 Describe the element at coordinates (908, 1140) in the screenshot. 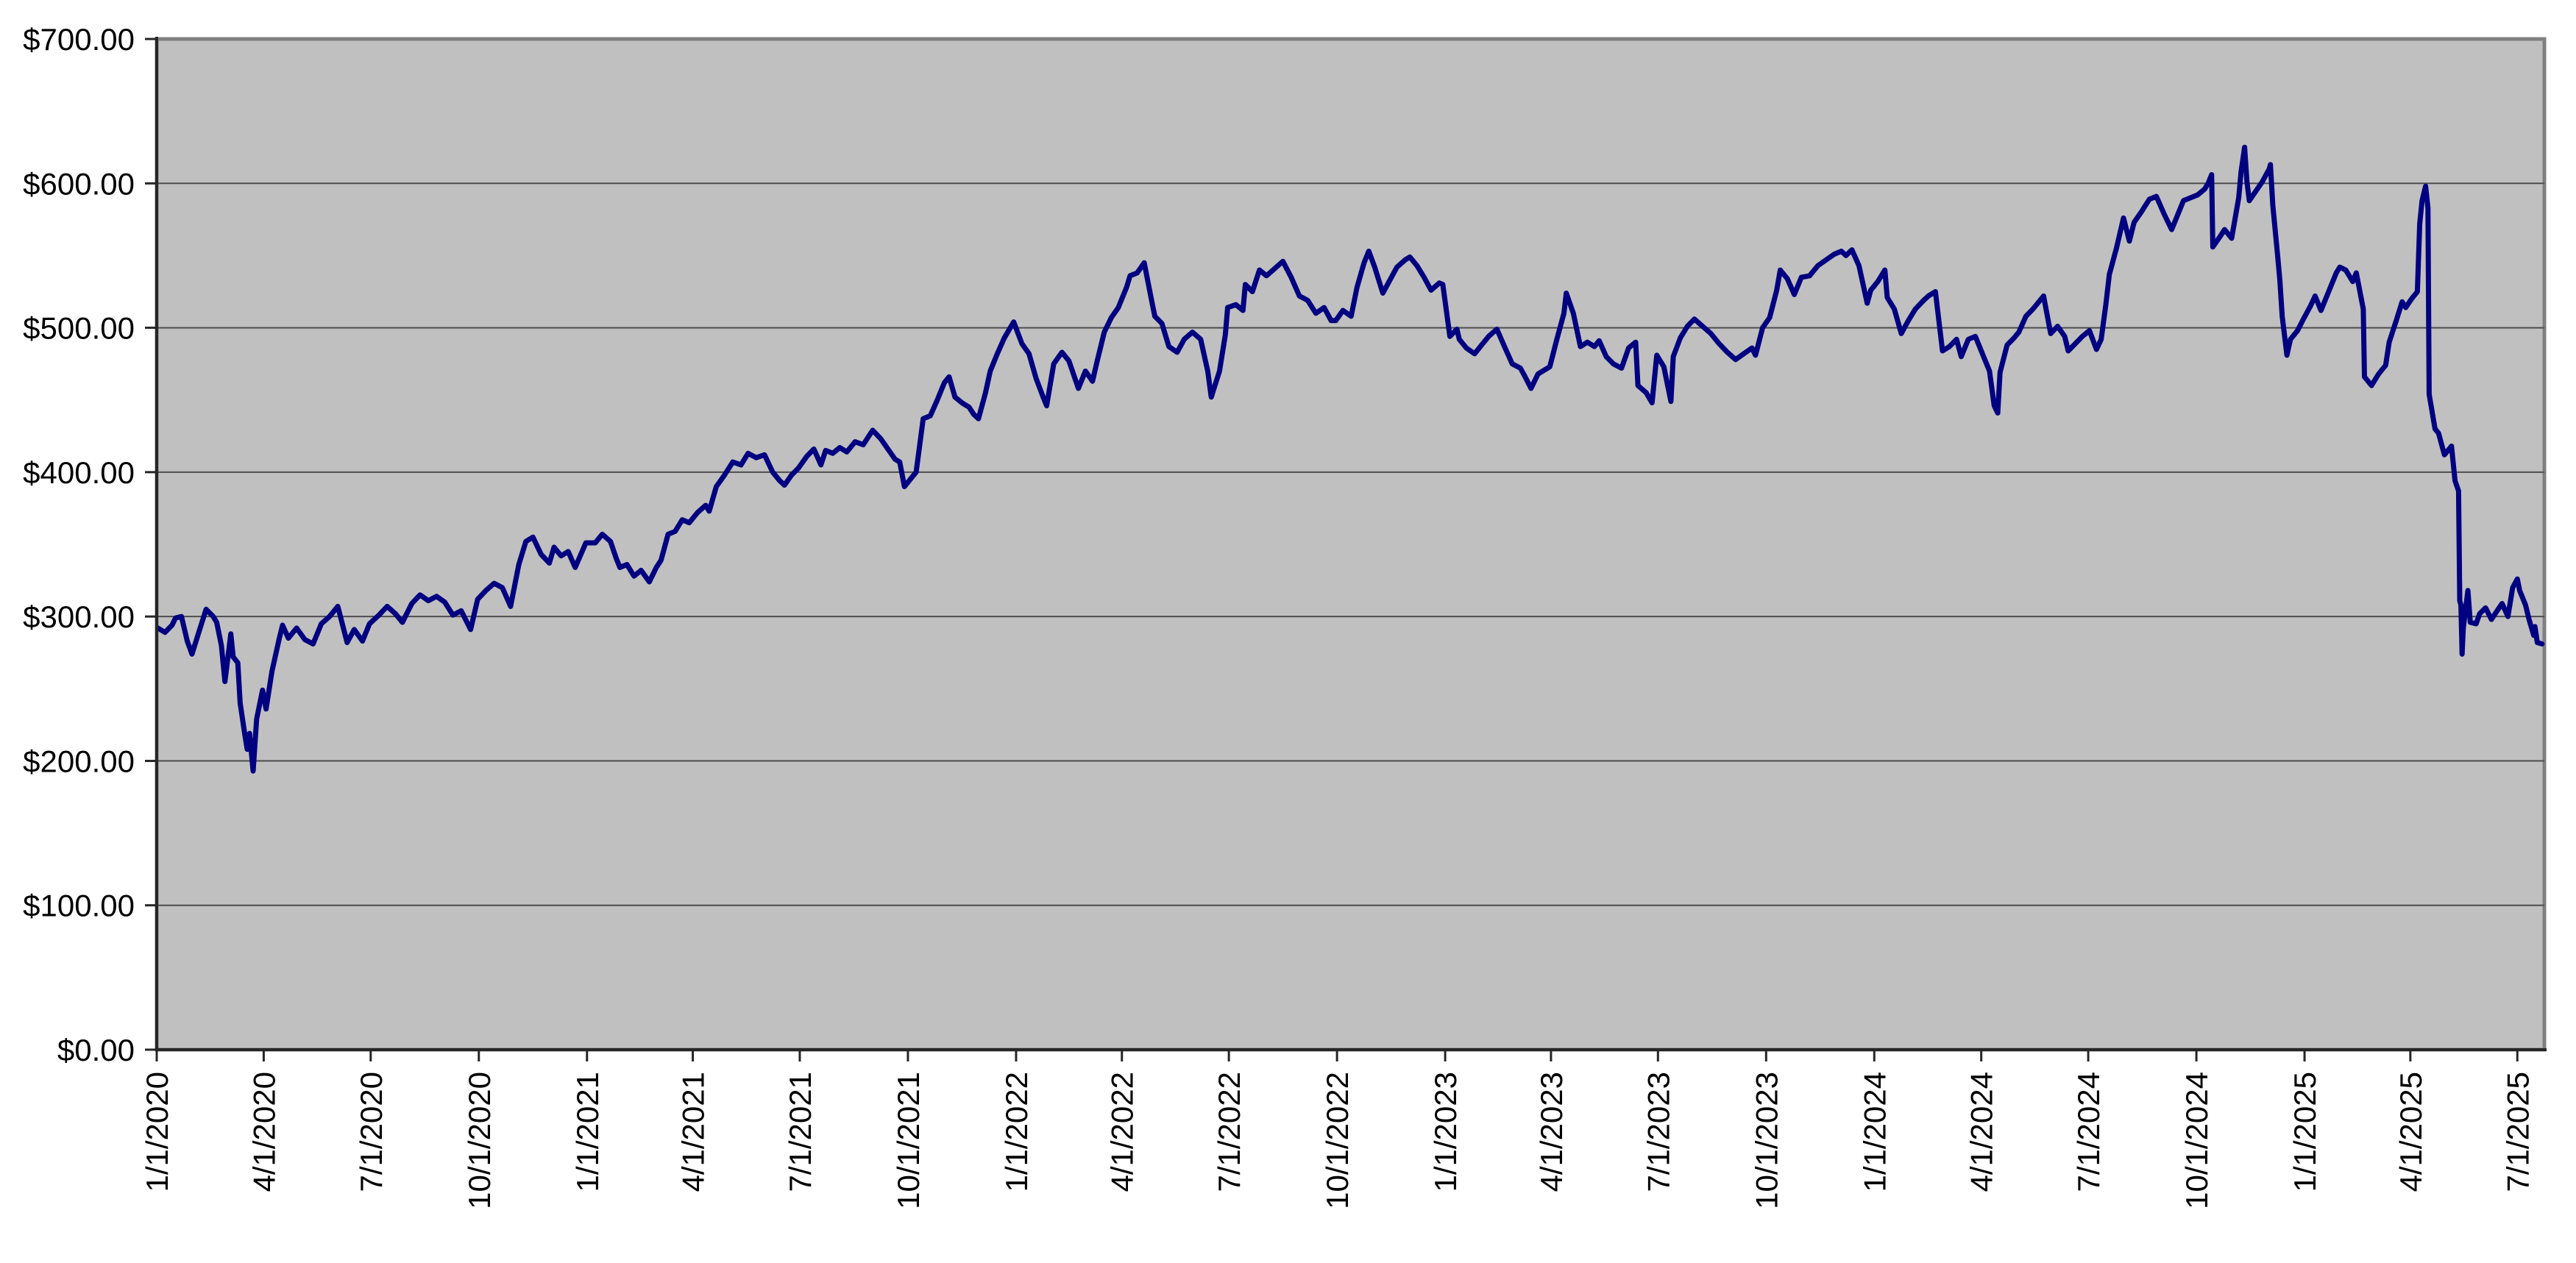

I see `x-axis-label: 10/1/2021` at that location.